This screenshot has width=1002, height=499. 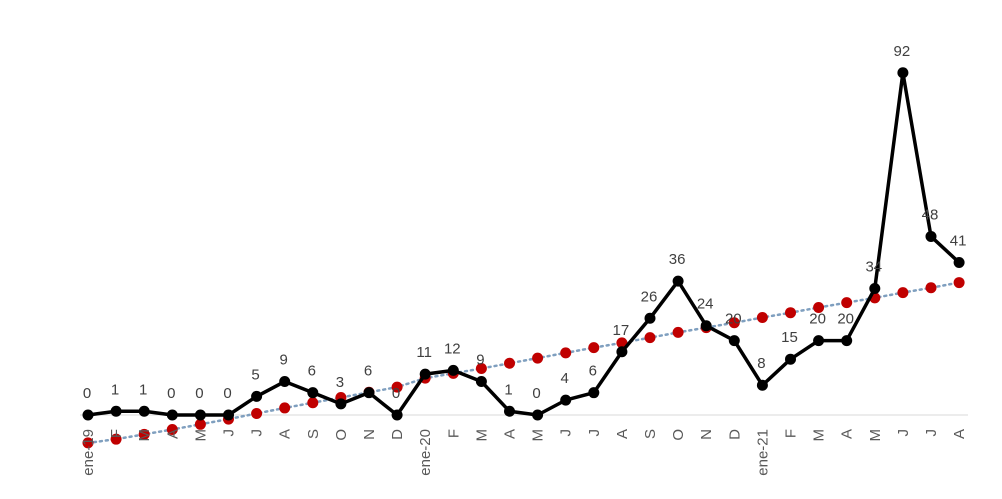 What do you see at coordinates (762, 452) in the screenshot?
I see `x-tick-label: ene-21` at bounding box center [762, 452].